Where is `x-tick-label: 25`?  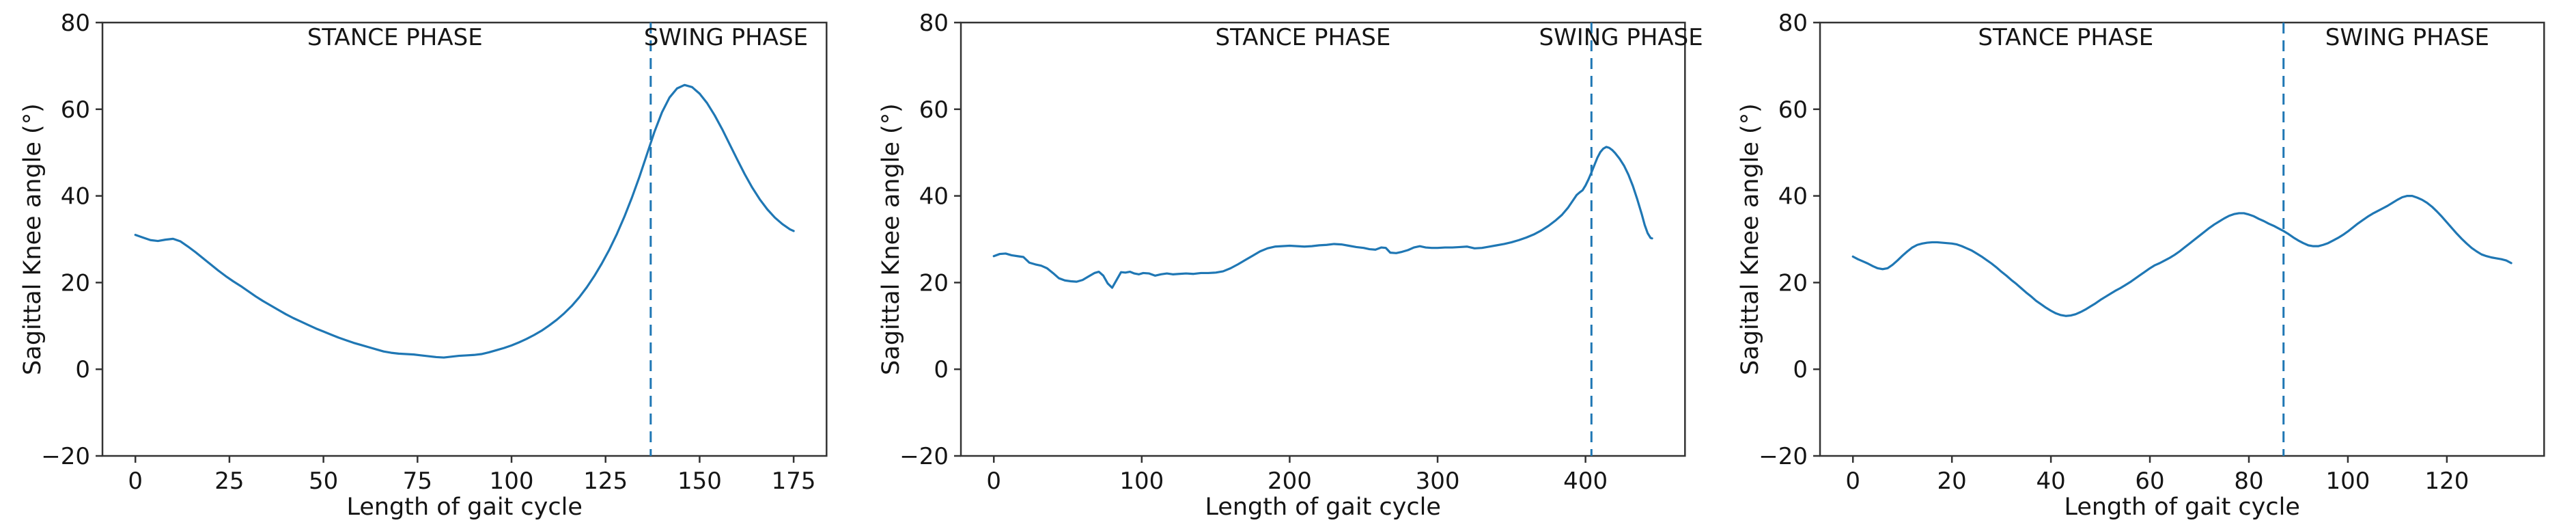 x-tick-label: 25 is located at coordinates (229, 481).